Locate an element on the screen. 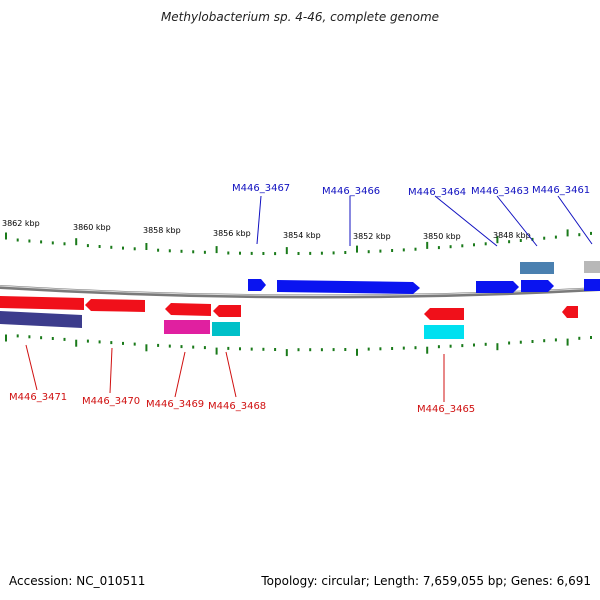 The image size is (600, 600). steelblue-track is located at coordinates (537, 268).